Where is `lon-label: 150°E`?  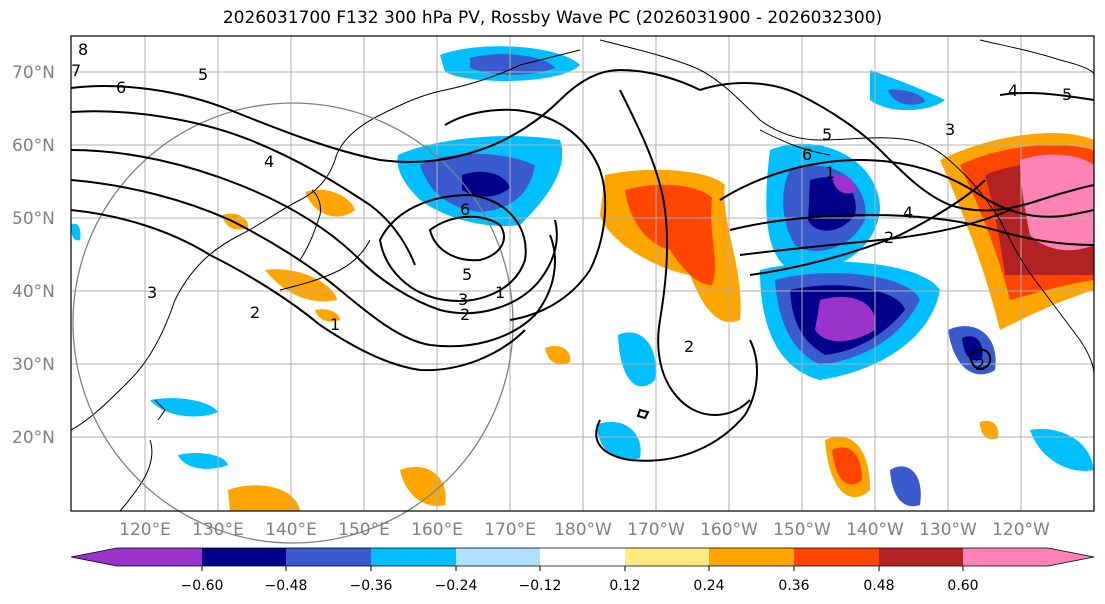 lon-label: 150°E is located at coordinates (364, 530).